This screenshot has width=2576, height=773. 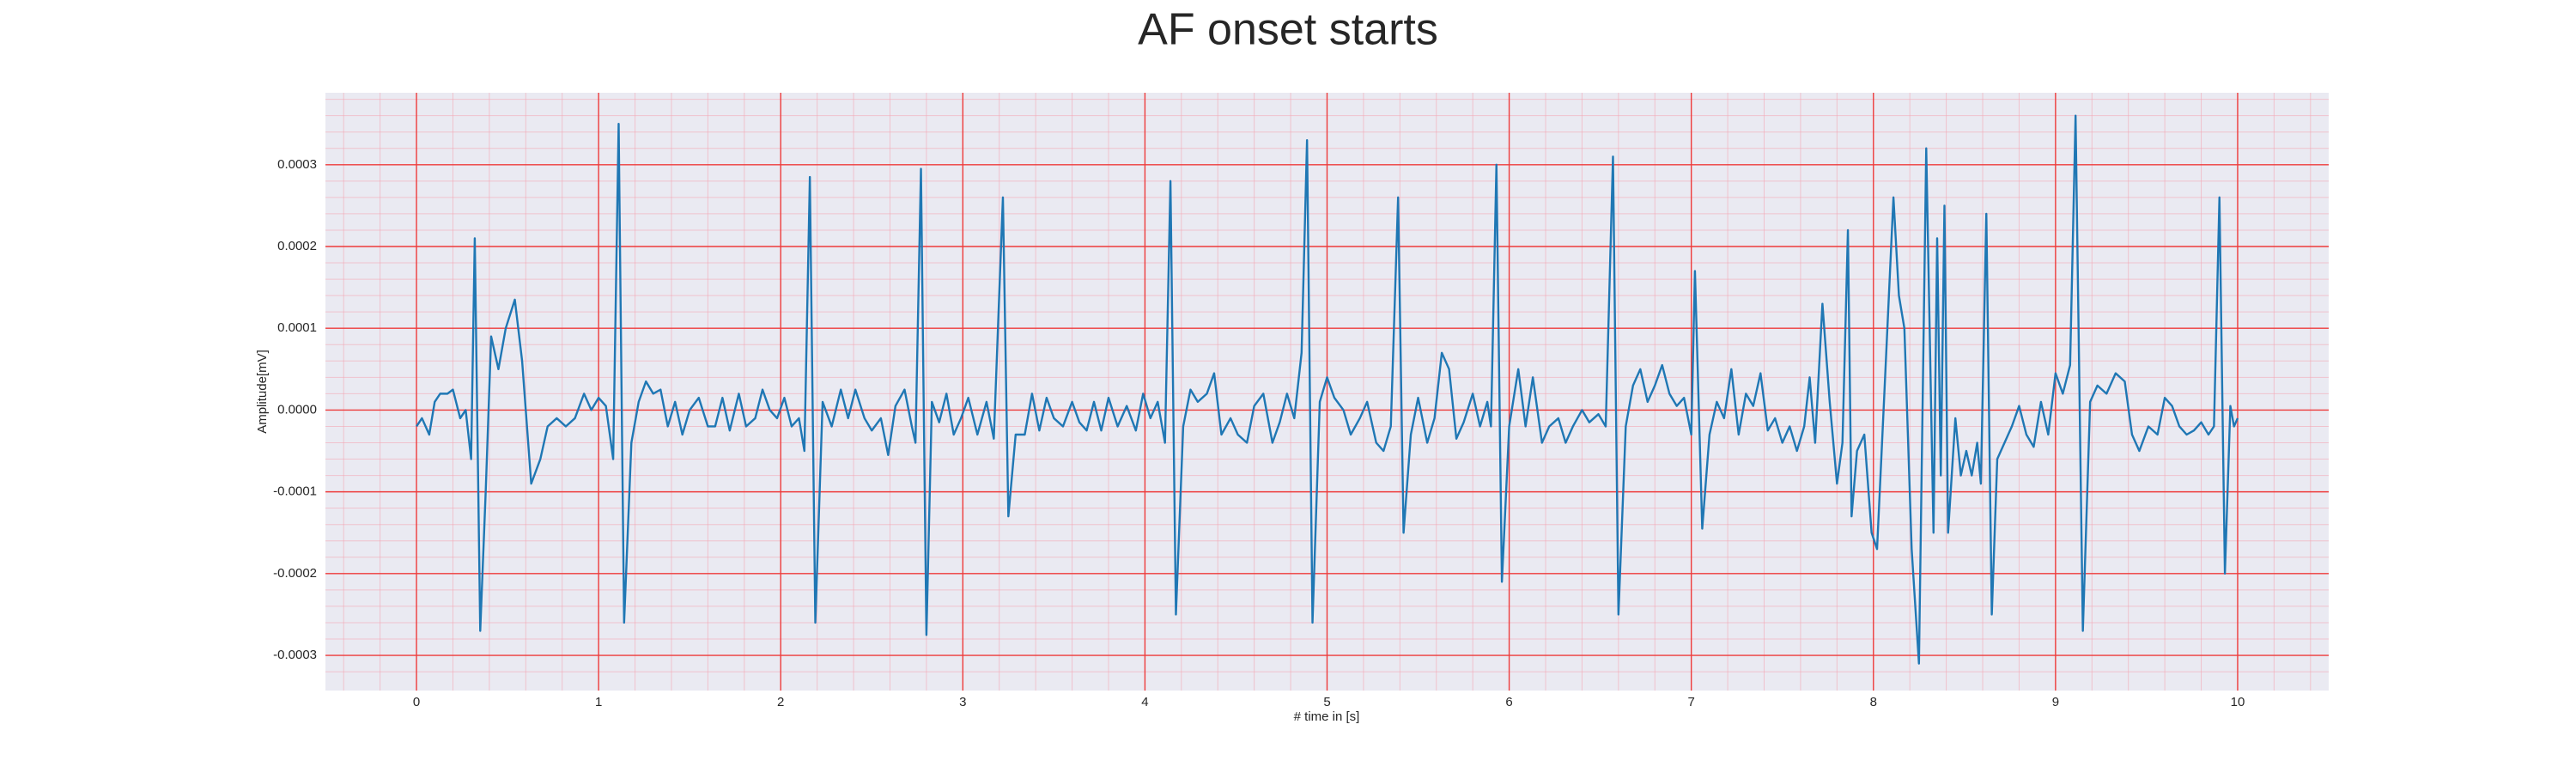 What do you see at coordinates (297, 409) in the screenshot?
I see `y-tick-label: 0.0000` at bounding box center [297, 409].